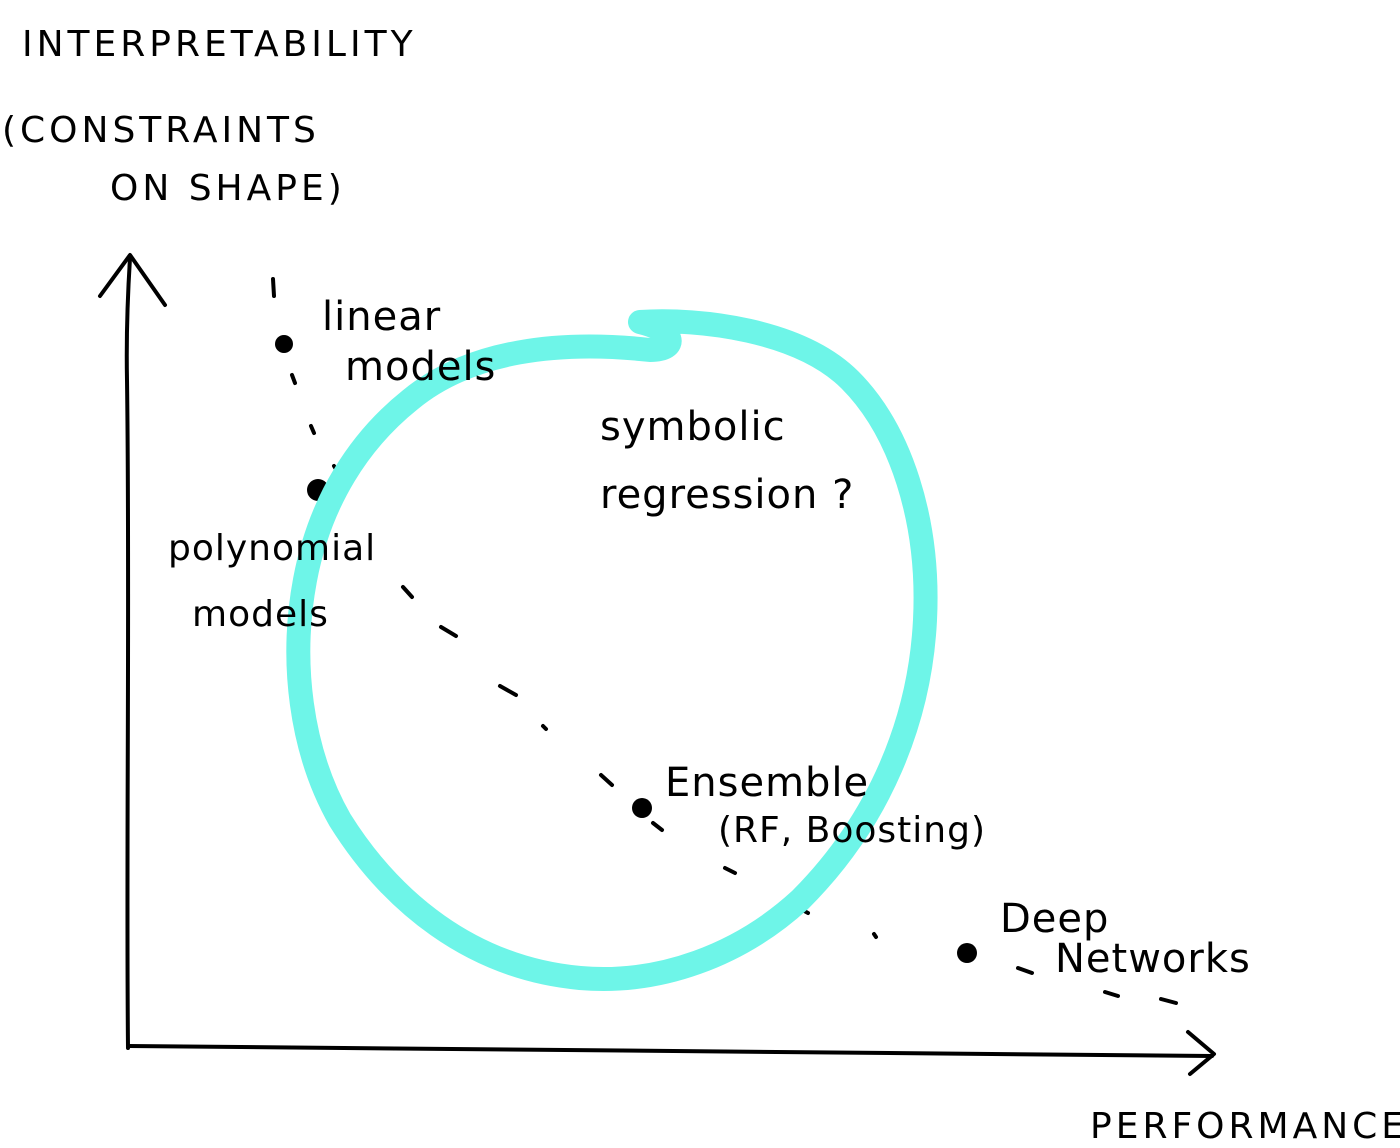 This screenshot has width=1400, height=1148. I want to click on x-axis-line, so click(670, 1051).